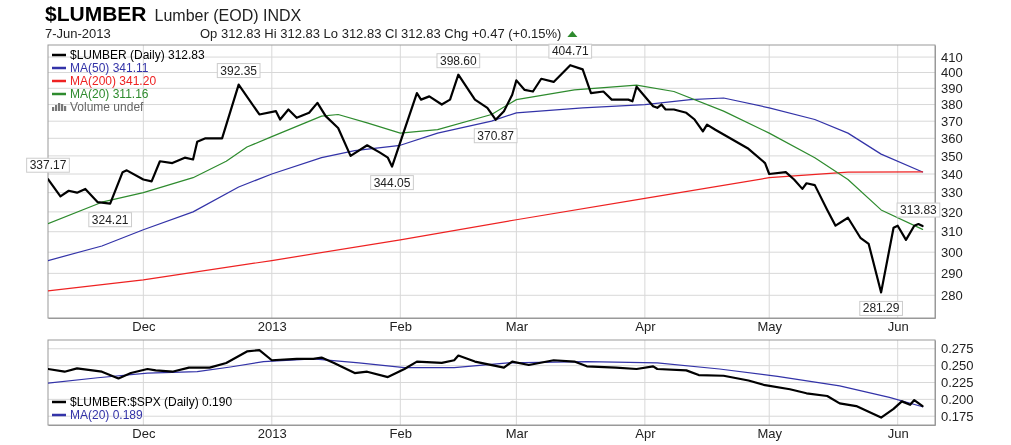 The image size is (1011, 445). What do you see at coordinates (78, 33) in the screenshot?
I see `text: 7-Jun-2013` at bounding box center [78, 33].